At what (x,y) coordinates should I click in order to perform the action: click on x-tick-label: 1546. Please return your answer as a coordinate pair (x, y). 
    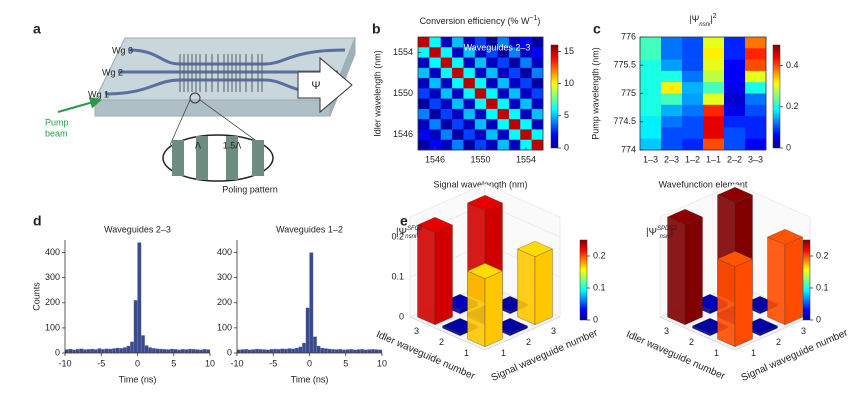
    Looking at the image, I should click on (435, 159).